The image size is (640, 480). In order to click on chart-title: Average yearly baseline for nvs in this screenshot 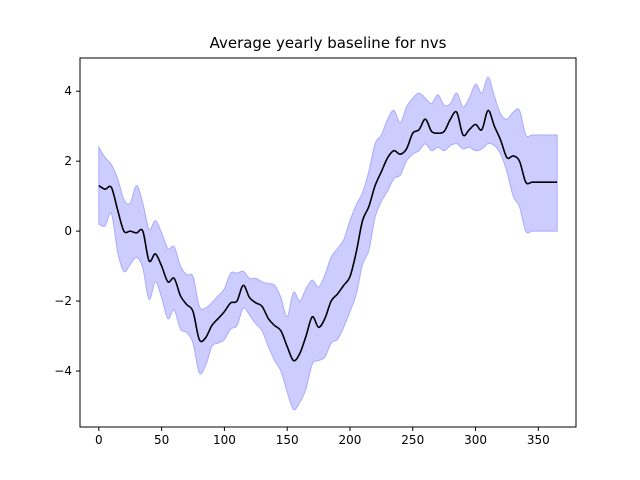, I will do `click(328, 43)`.